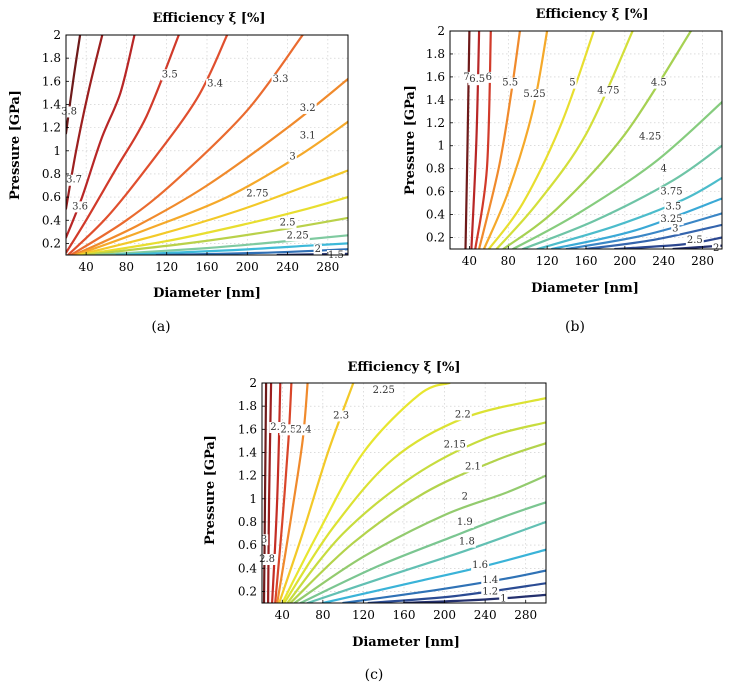  I want to click on panel-b-xtick-label: 80, so click(508, 261).